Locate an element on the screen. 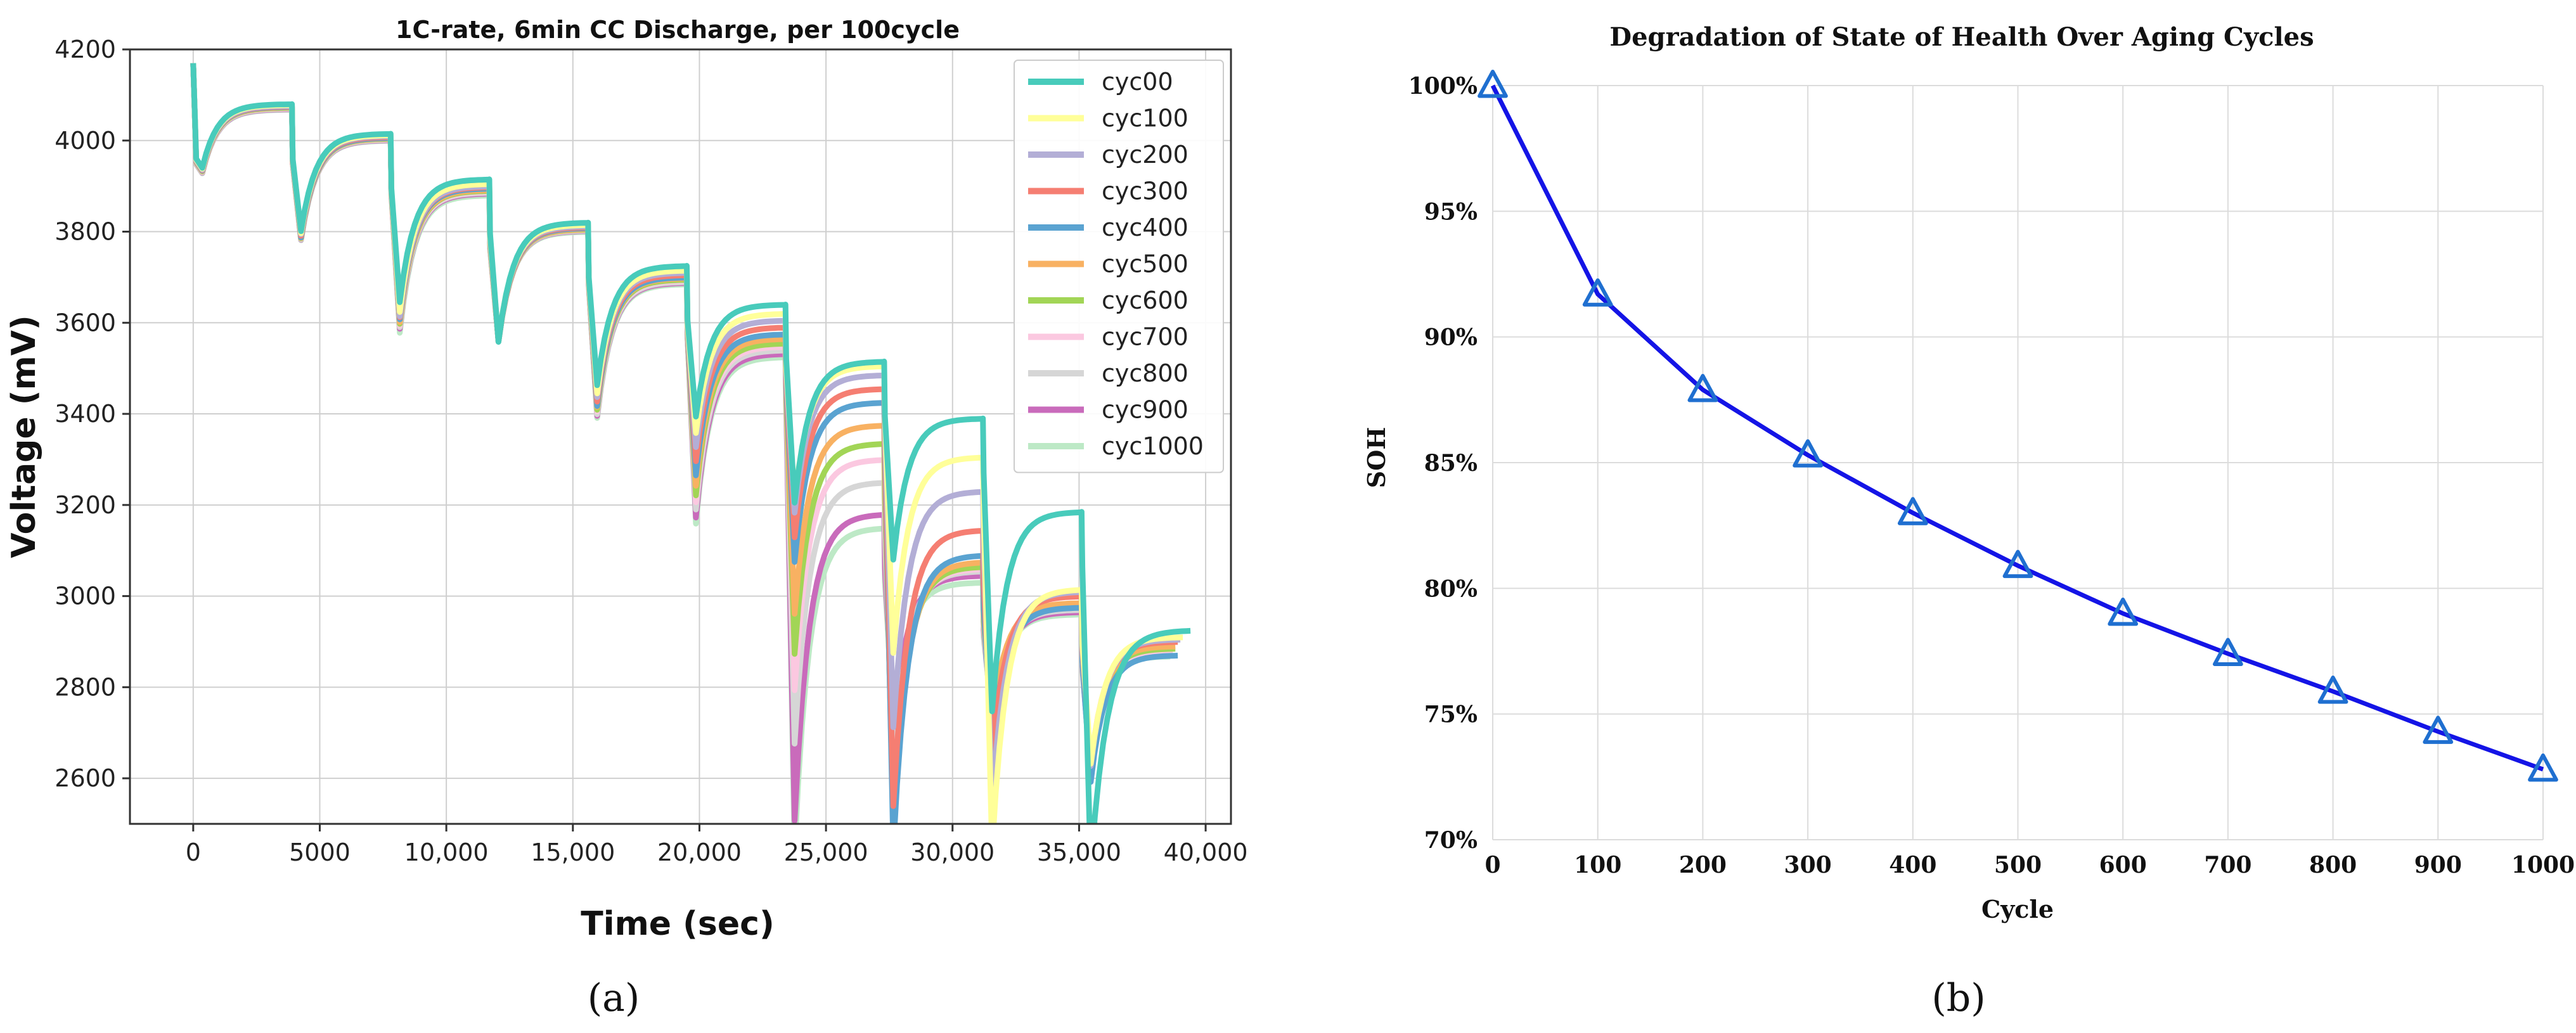 This screenshot has height=1033, width=2576. y-tick-label: 4200 is located at coordinates (85, 49).